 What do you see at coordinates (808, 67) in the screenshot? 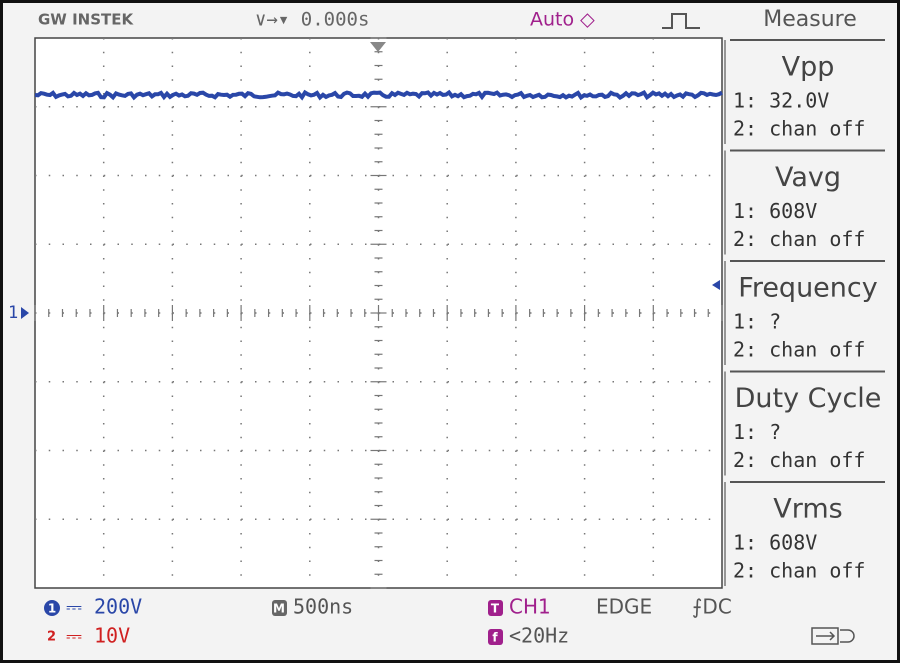
I see `measure-name: Vpp` at bounding box center [808, 67].